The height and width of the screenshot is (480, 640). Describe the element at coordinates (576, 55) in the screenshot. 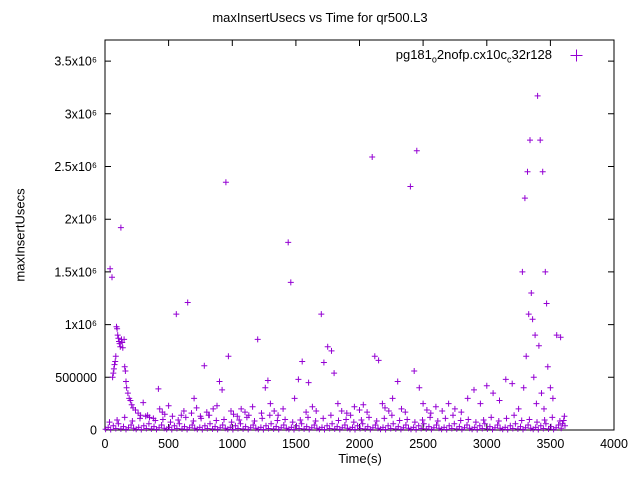

I see `legend-plus-marker-icon` at that location.